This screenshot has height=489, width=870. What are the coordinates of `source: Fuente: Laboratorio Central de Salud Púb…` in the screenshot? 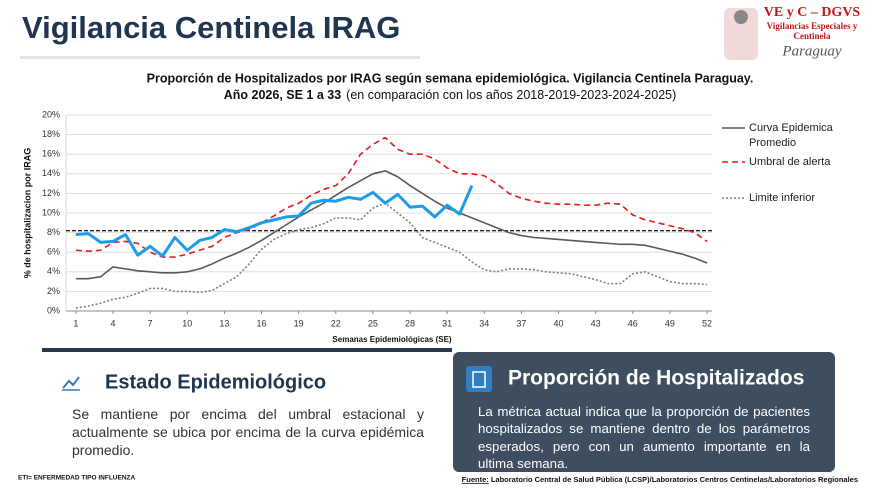 It's located at (660, 479).